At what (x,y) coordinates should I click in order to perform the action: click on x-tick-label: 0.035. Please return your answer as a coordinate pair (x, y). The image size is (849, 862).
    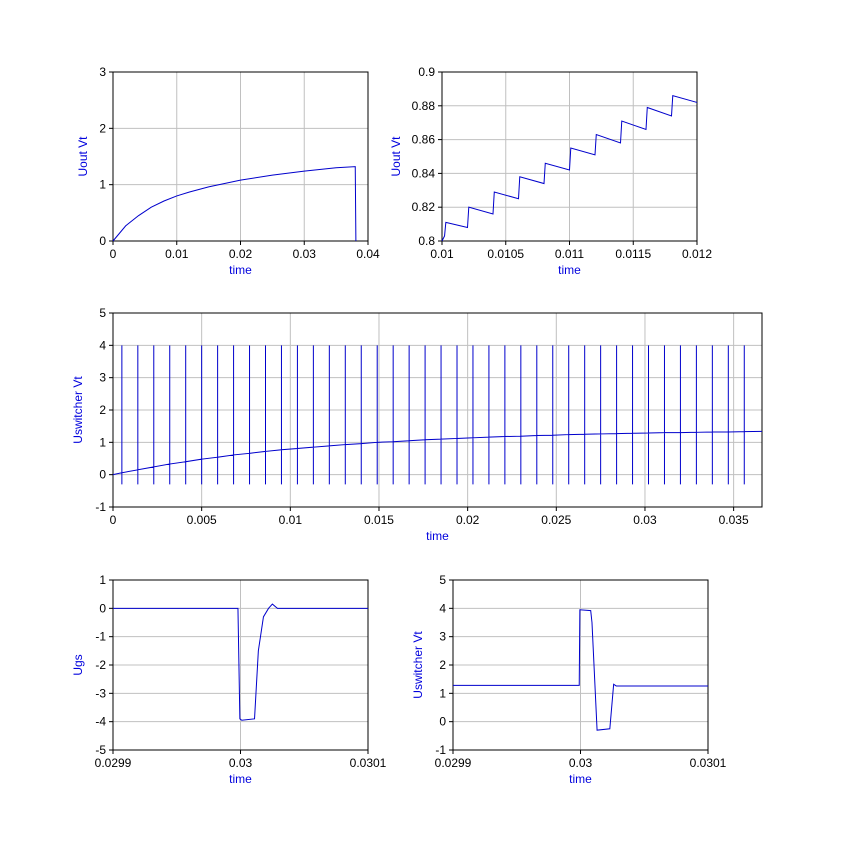
    Looking at the image, I should click on (734, 520).